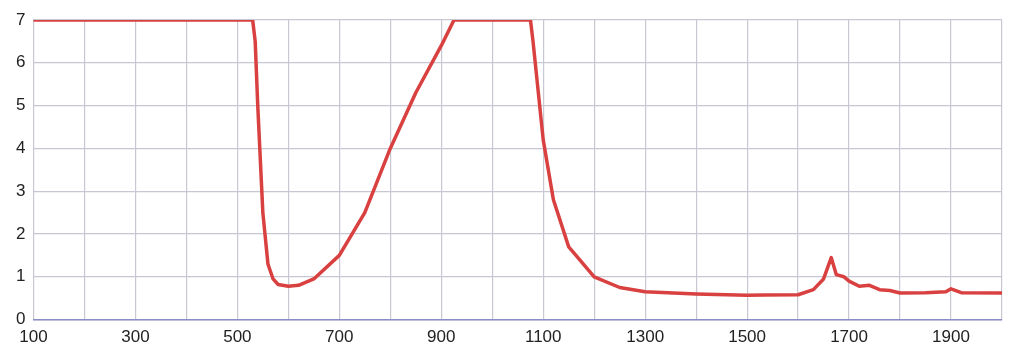 The image size is (1024, 358). I want to click on y-tick-label: 3, so click(20, 190).